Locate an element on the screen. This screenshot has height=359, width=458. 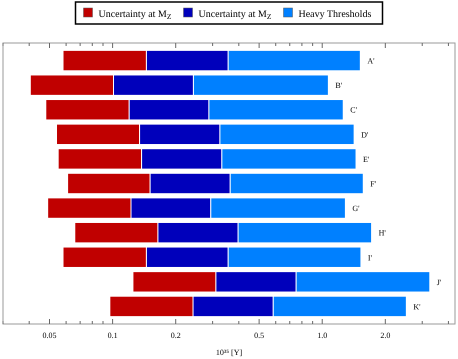
x-tick-label: 2.0 is located at coordinates (385, 335).